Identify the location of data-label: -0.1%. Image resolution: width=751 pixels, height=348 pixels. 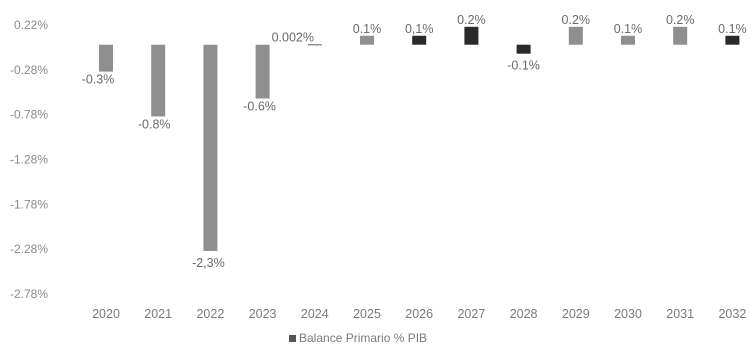
(523, 66).